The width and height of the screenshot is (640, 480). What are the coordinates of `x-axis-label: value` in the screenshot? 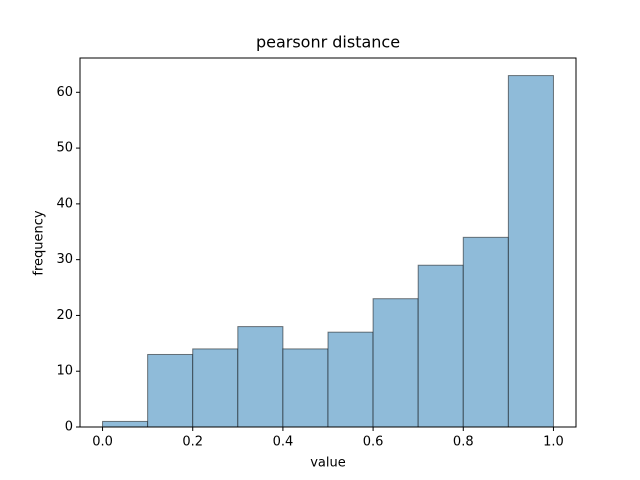 It's located at (328, 463).